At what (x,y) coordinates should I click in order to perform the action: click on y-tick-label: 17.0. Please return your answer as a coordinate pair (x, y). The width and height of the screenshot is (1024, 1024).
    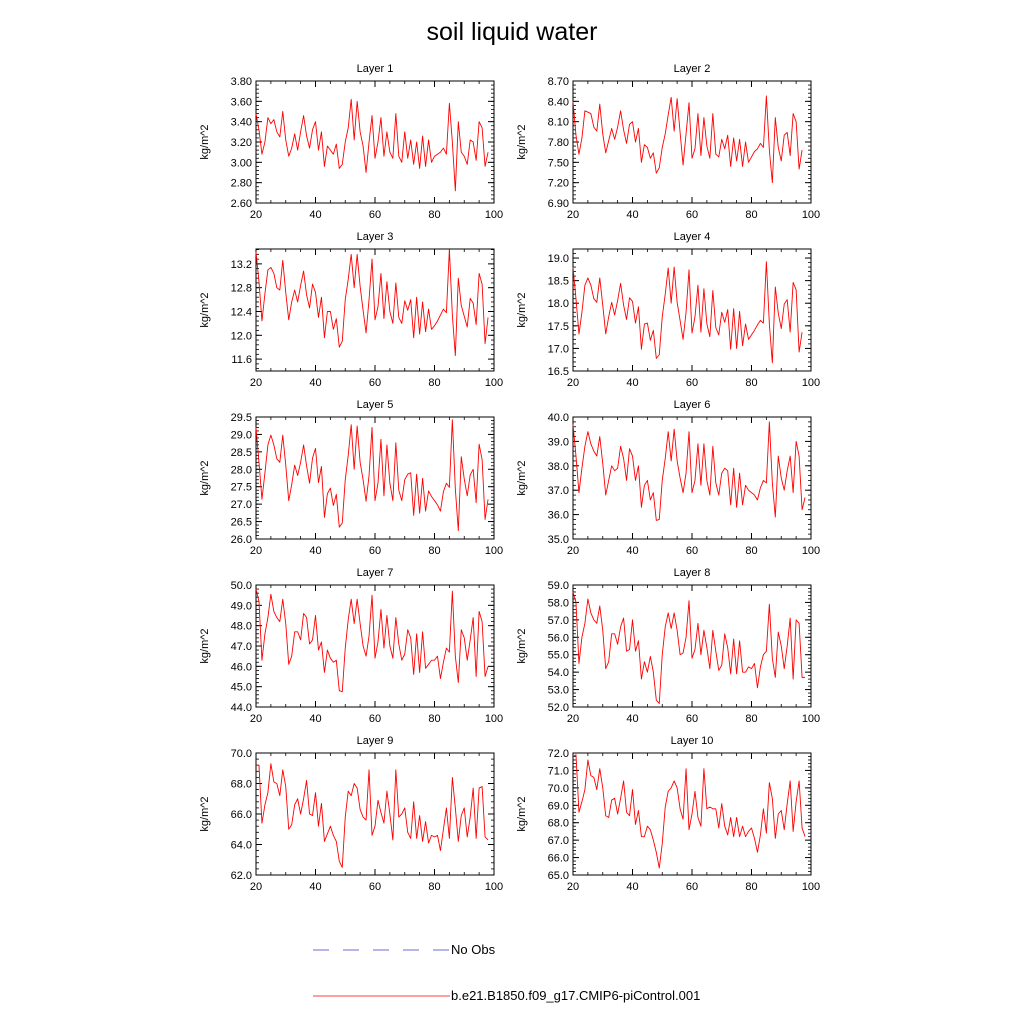
    Looking at the image, I should click on (558, 349).